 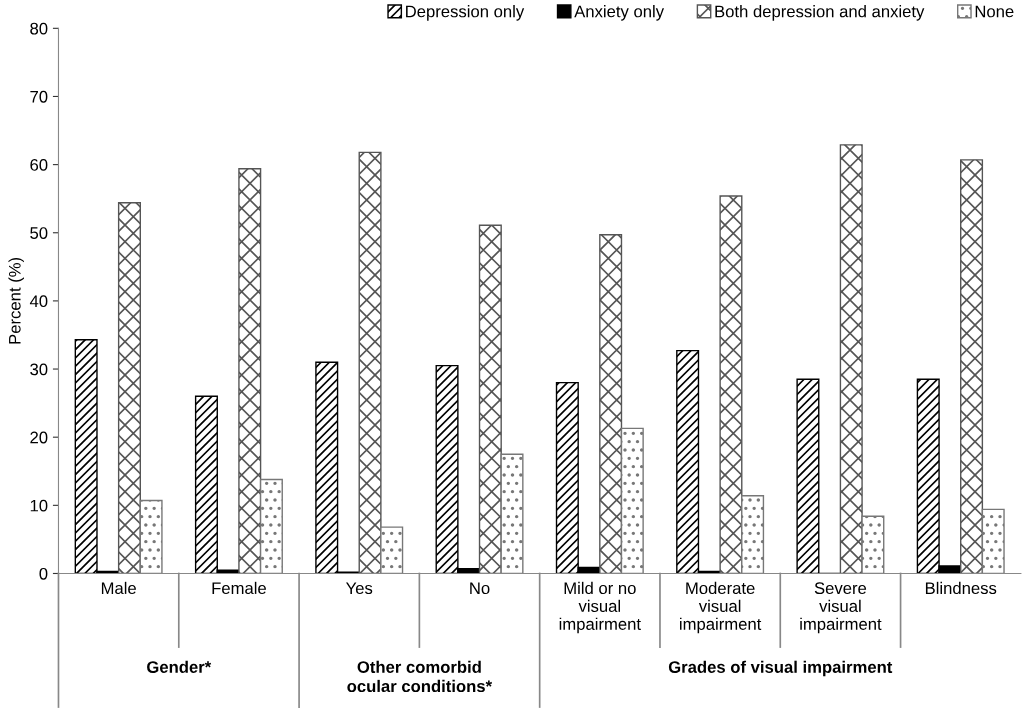 What do you see at coordinates (39, 437) in the screenshot?
I see `y-tick-label: 20` at bounding box center [39, 437].